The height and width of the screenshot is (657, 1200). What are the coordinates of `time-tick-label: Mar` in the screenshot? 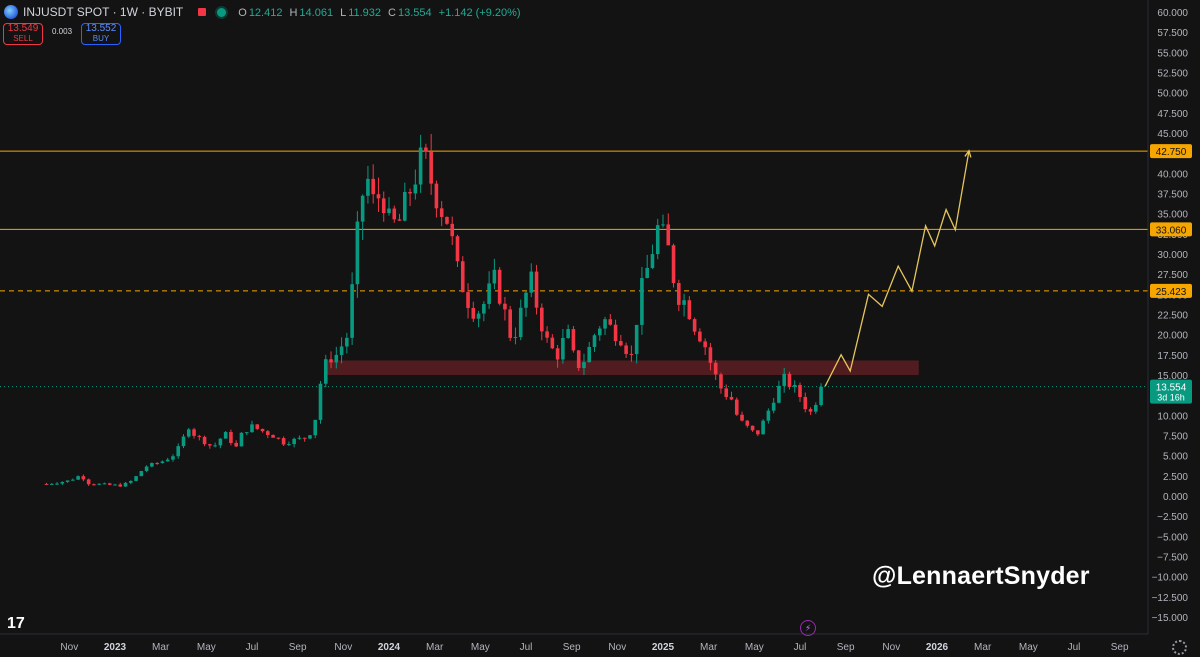 It's located at (161, 647).